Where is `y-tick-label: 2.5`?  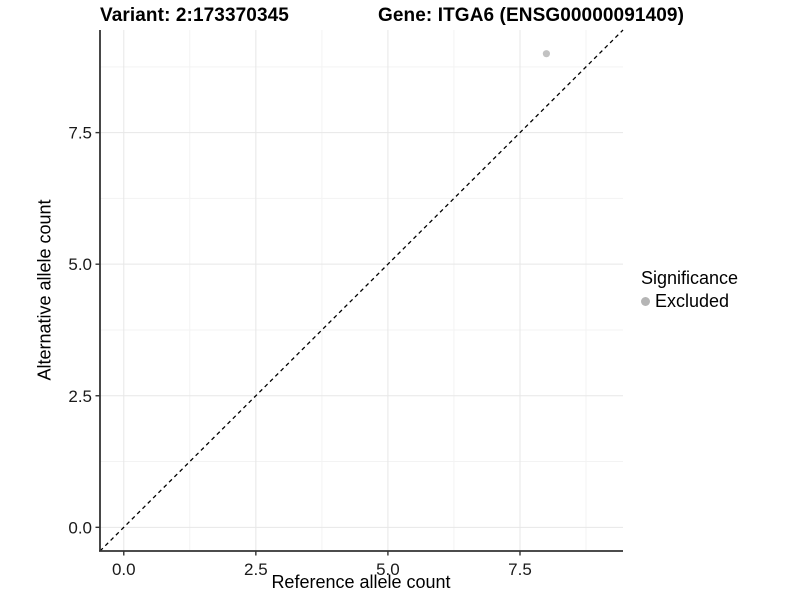 y-tick-label: 2.5 is located at coordinates (80, 396).